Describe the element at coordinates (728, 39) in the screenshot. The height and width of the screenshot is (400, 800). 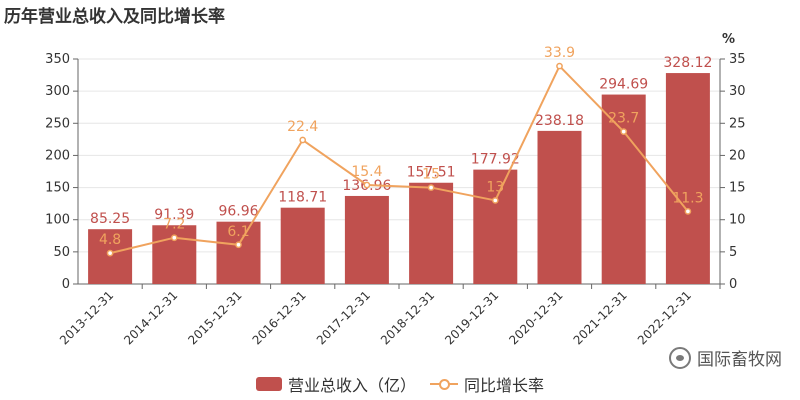
I see `right-axis-unit: %` at that location.